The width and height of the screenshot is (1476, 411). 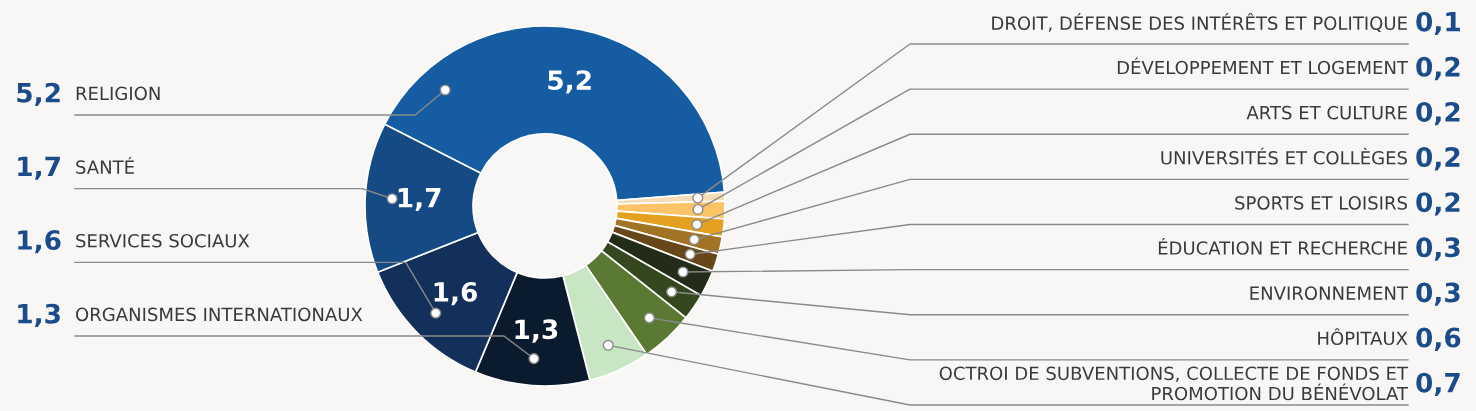 I want to click on slice-label: ARTS ET CULTURE, so click(x=1326, y=112).